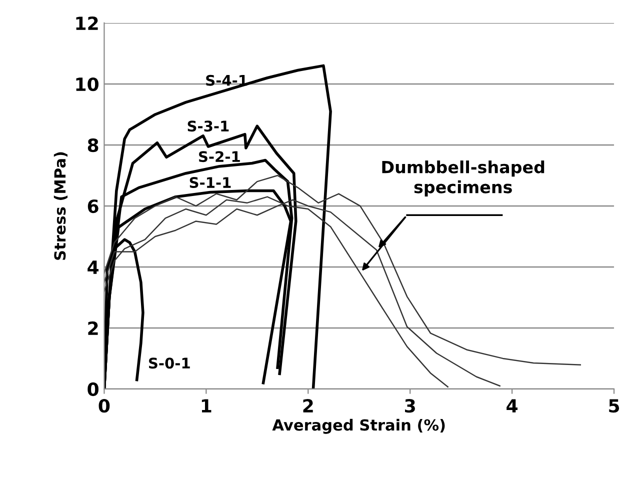  I want to click on y-tick-label: 10, so click(87, 84).